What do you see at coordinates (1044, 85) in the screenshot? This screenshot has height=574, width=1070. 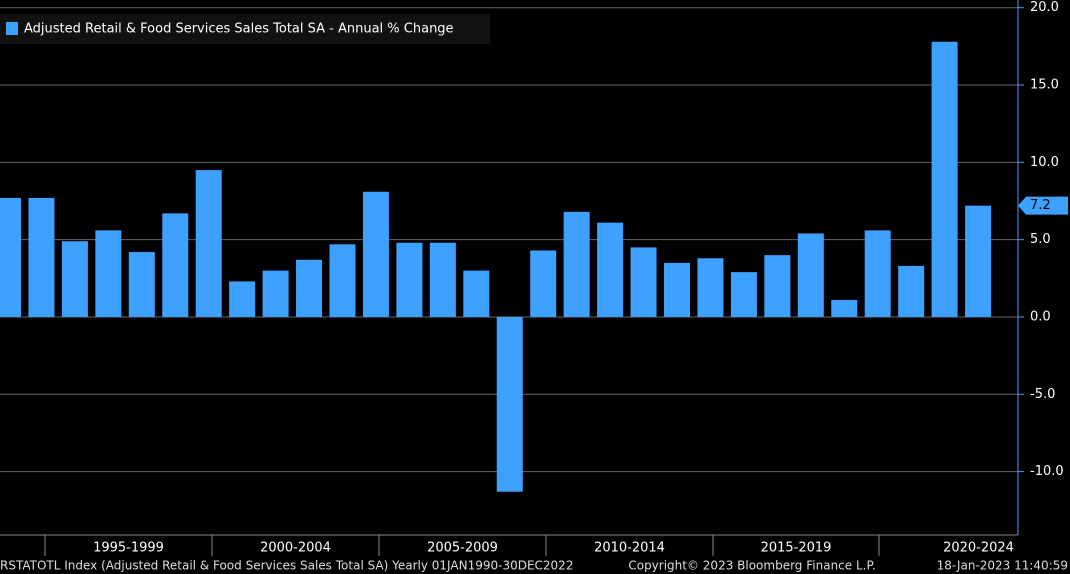 I see `y-tick-label: 15.0` at bounding box center [1044, 85].